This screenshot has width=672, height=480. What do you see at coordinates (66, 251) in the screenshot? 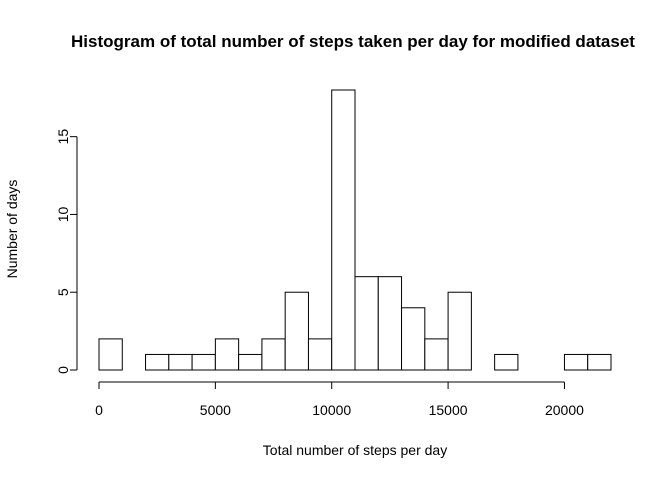
I see `y-axis: 0 5 10 15` at bounding box center [66, 251].